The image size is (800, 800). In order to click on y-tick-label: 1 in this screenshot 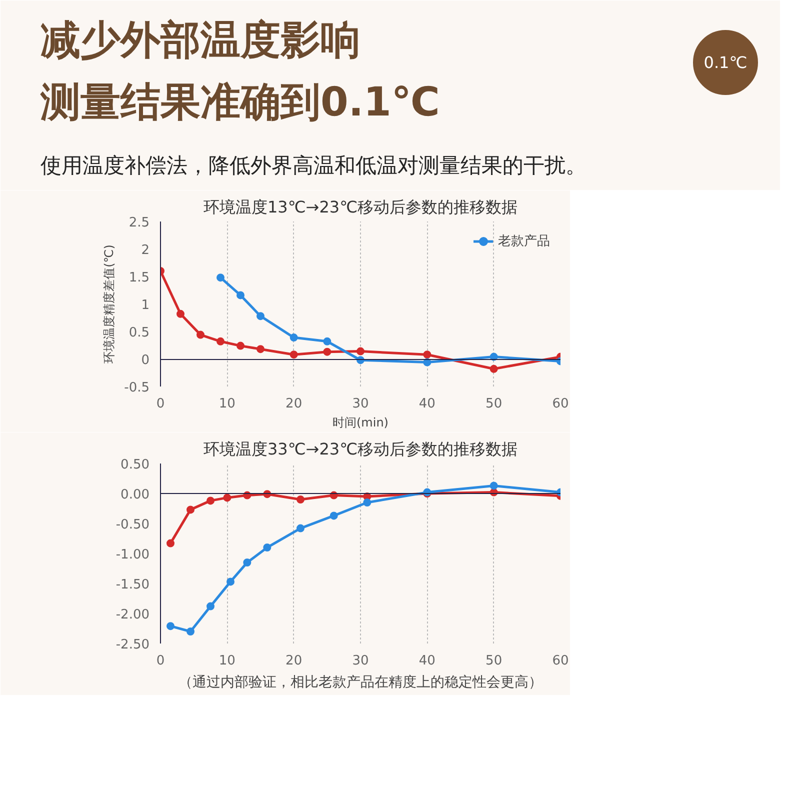, I will do `click(145, 305)`.